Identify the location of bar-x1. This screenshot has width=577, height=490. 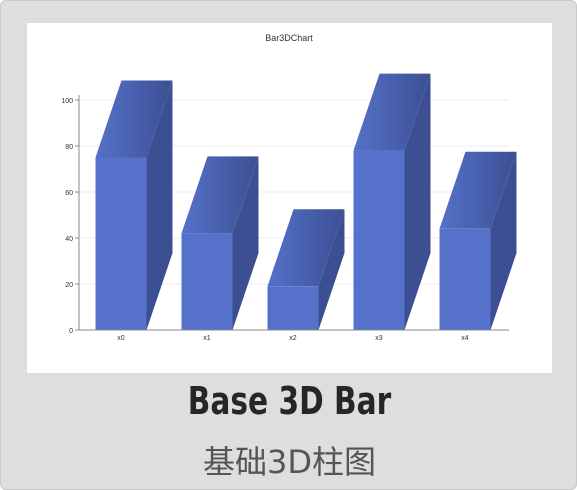
(220, 243).